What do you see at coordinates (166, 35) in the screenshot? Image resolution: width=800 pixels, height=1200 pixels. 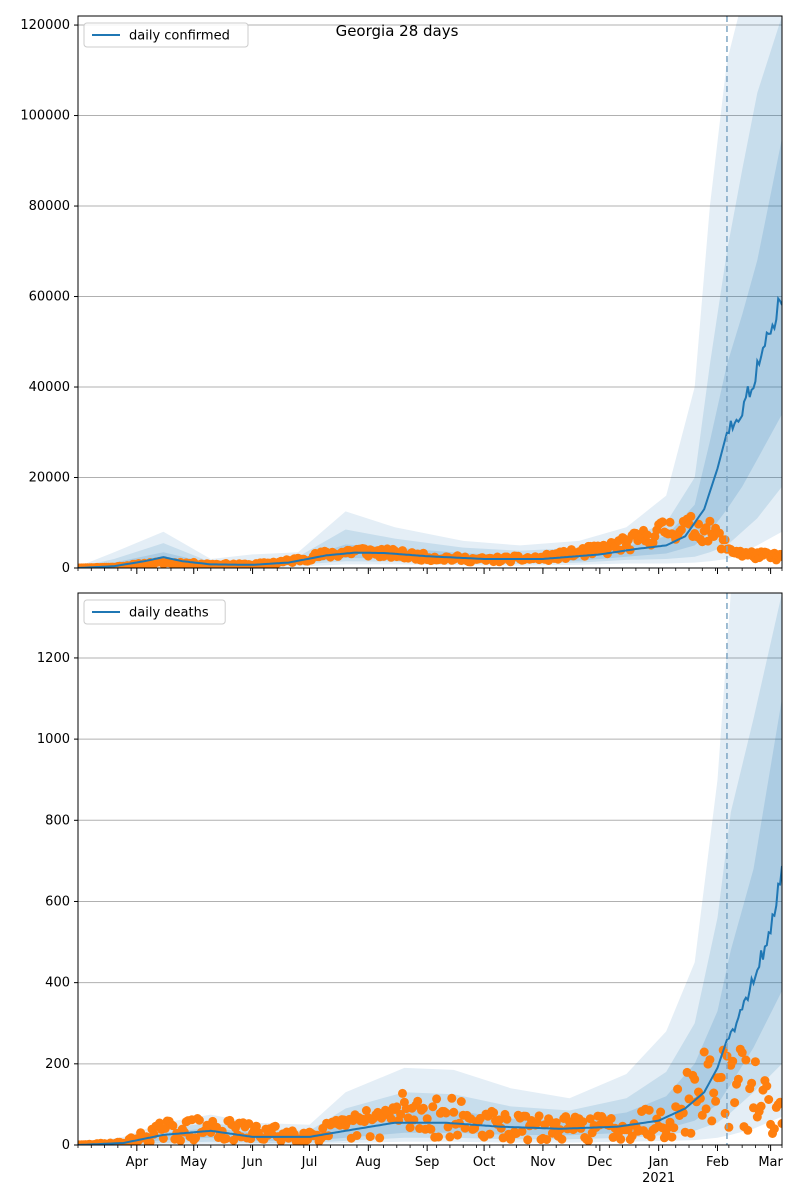 I see `legend: daily confirmed` at bounding box center [166, 35].